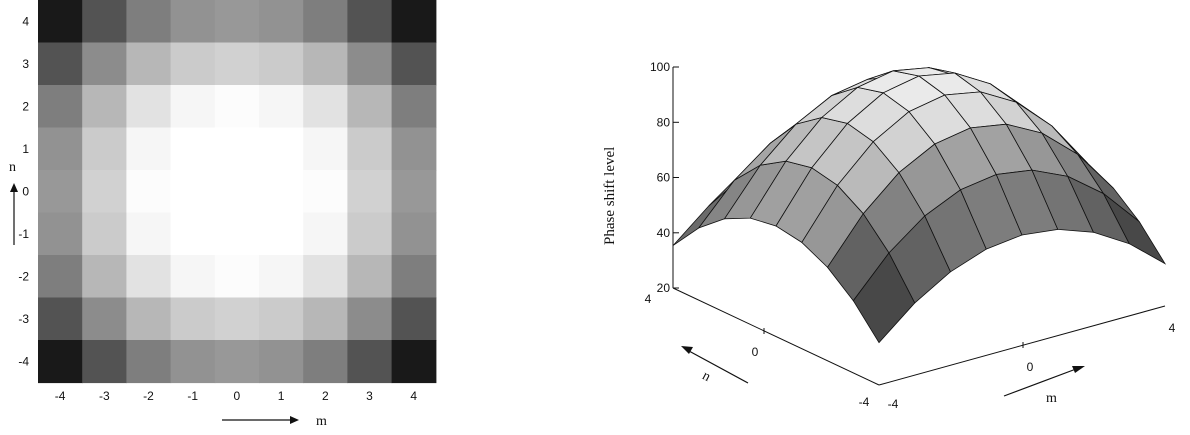 The image size is (1190, 435). Describe the element at coordinates (1051, 398) in the screenshot. I see `surface-m-label: m` at that location.